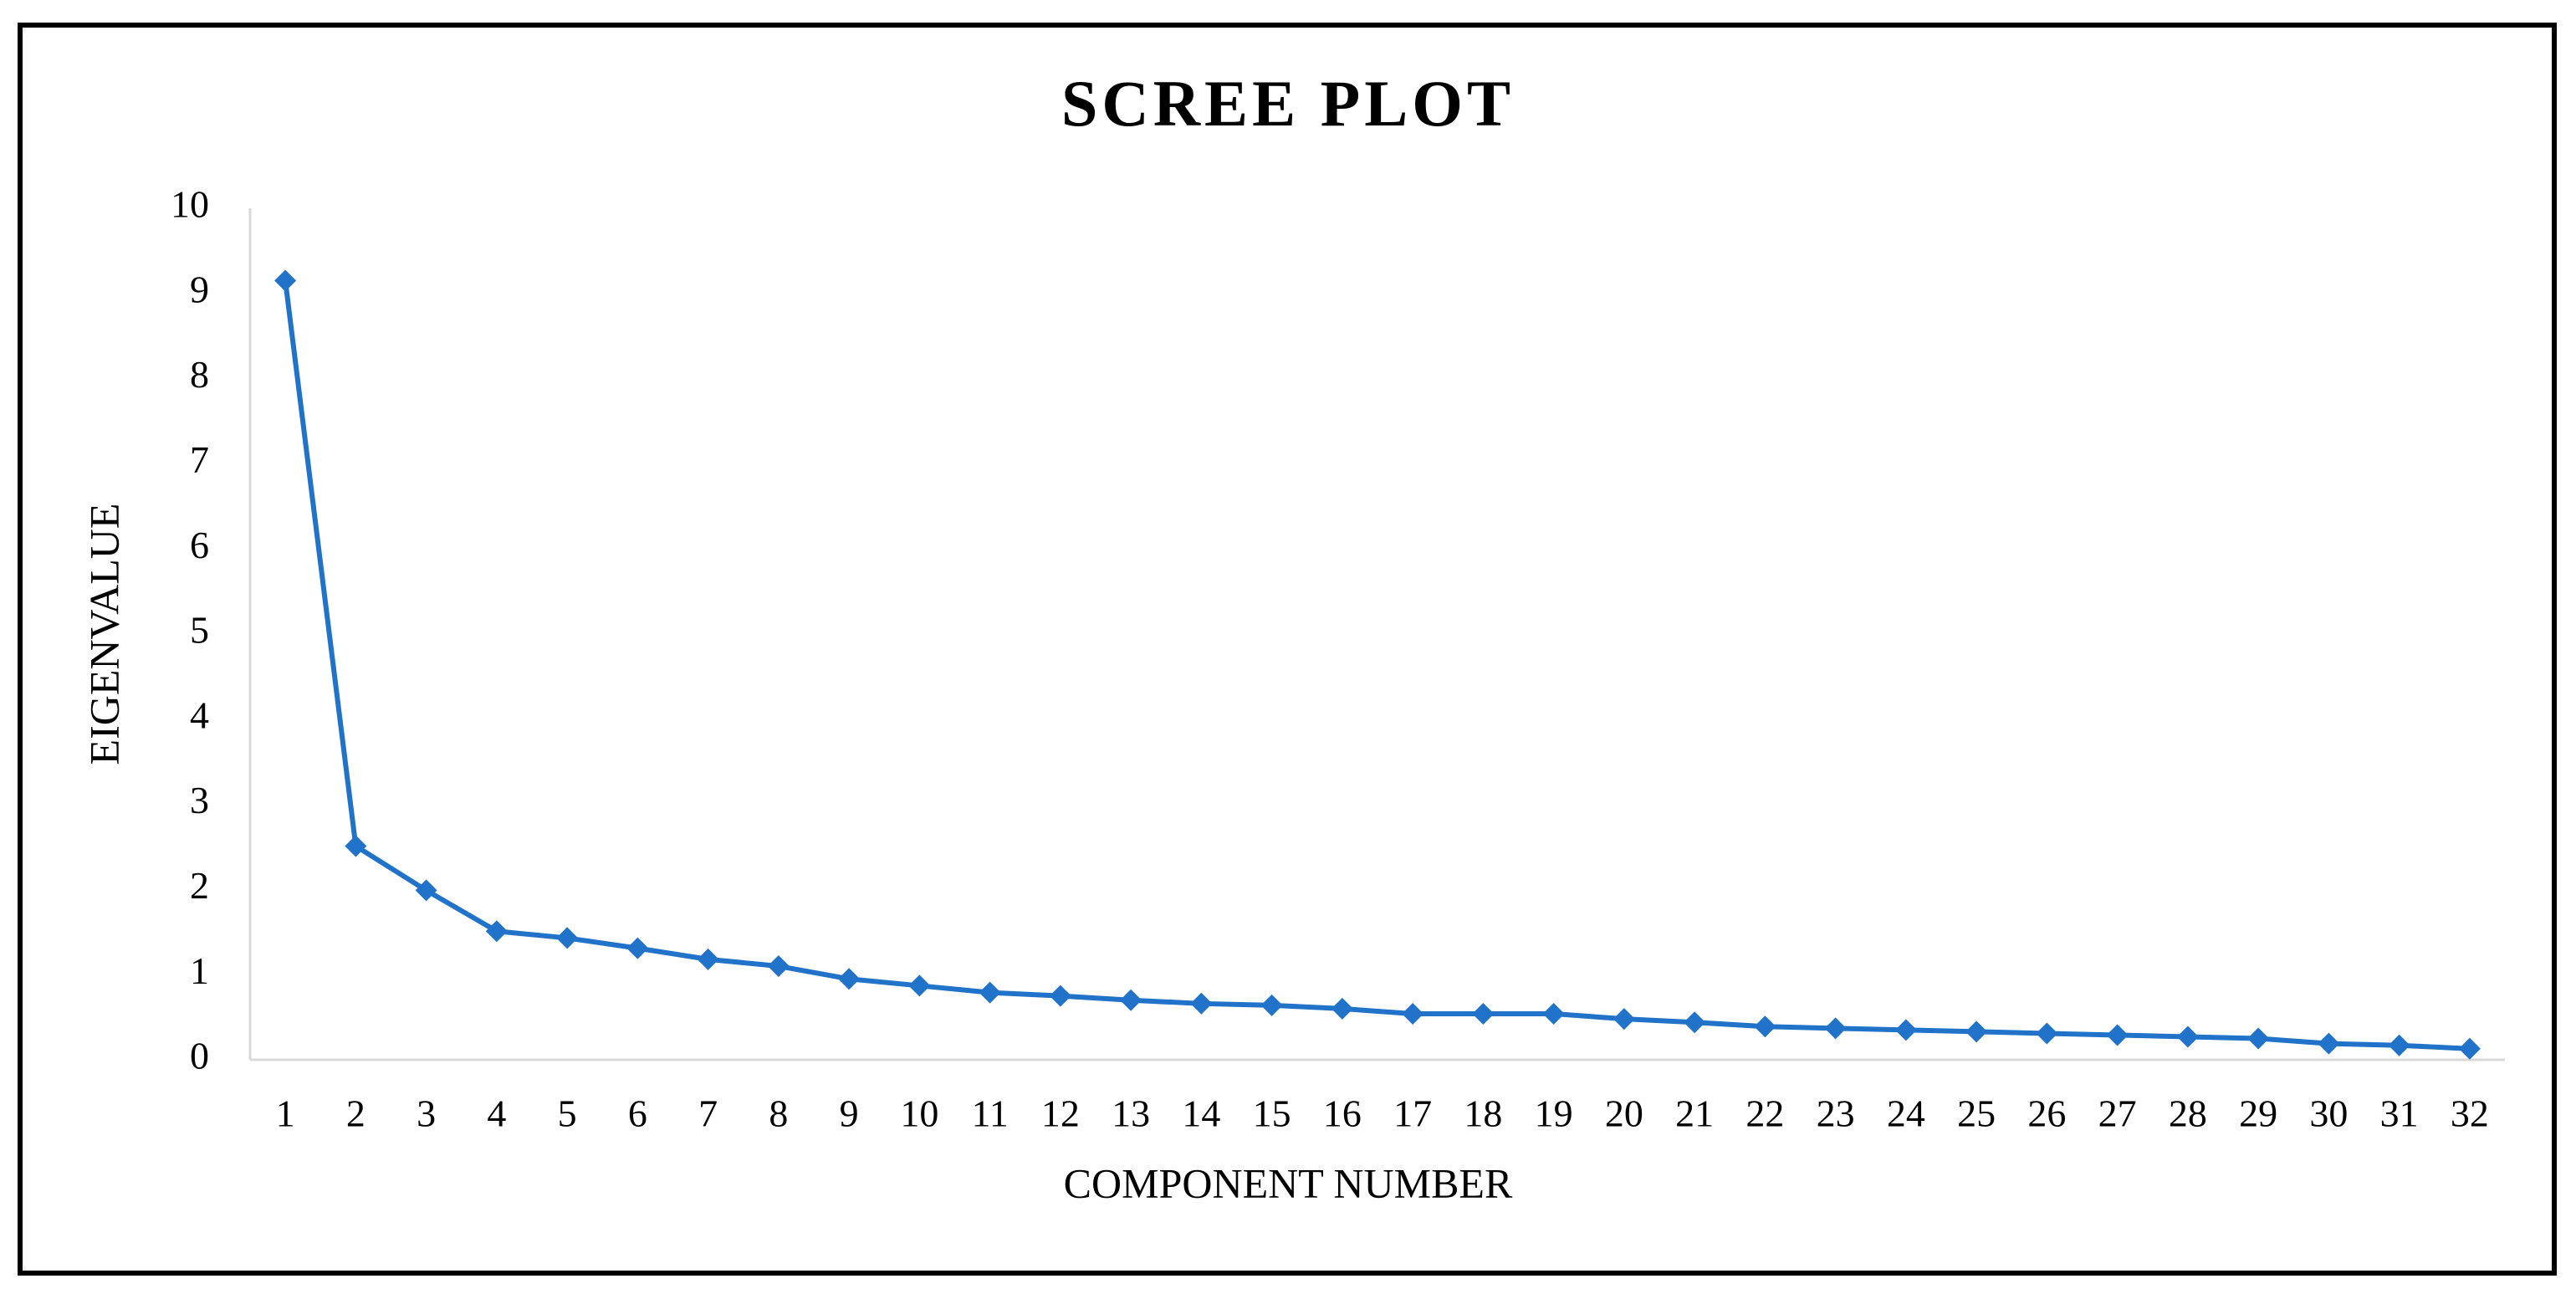  I want to click on x-tick-label: 12, so click(1060, 1113).